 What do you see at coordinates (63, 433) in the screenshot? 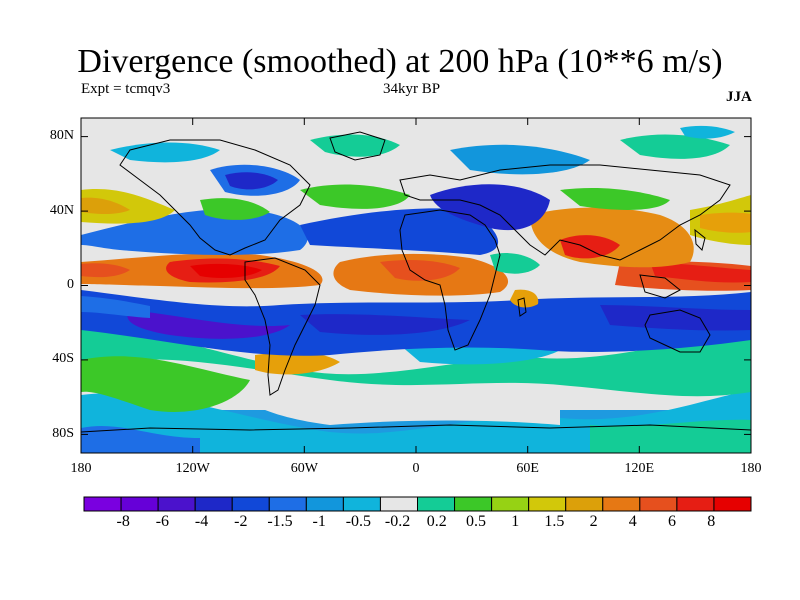
I see `lat-label-80s: 80S` at bounding box center [63, 433].